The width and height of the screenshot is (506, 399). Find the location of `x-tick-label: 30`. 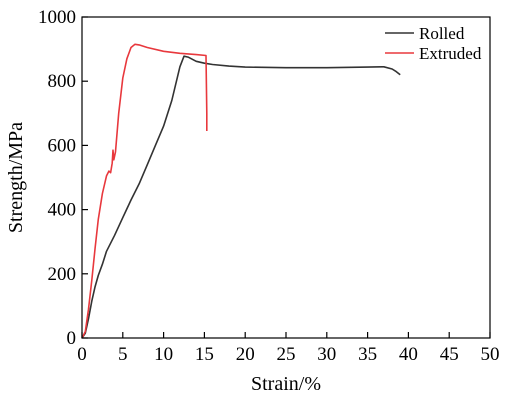

x-tick-label: 30 is located at coordinates (326, 354).